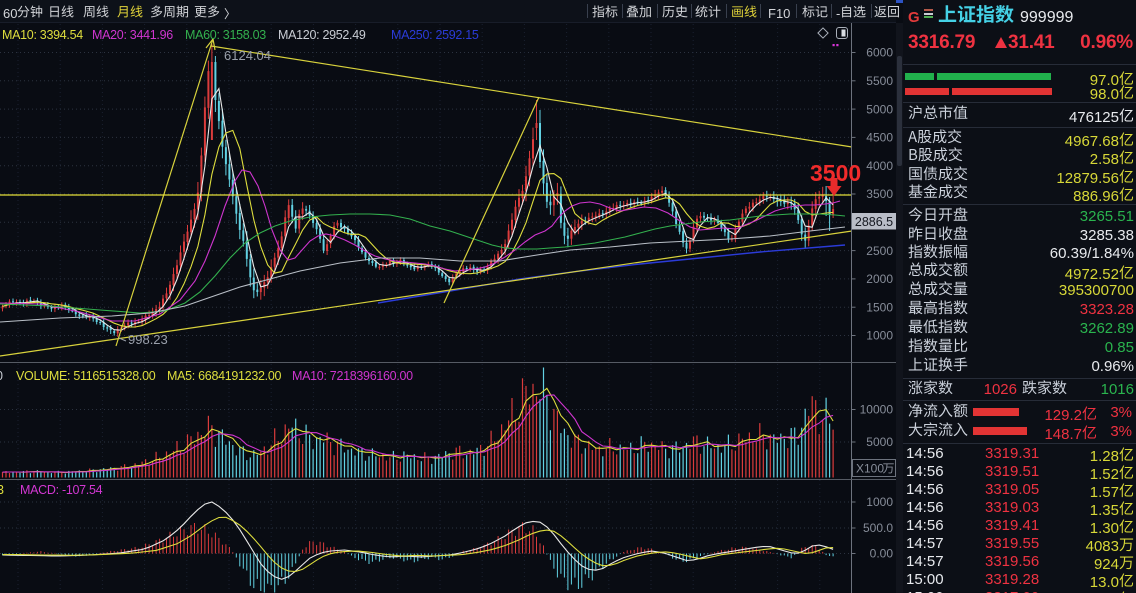 The image size is (1136, 593). I want to click on svg-text: MACD: -107.54, so click(61, 490).